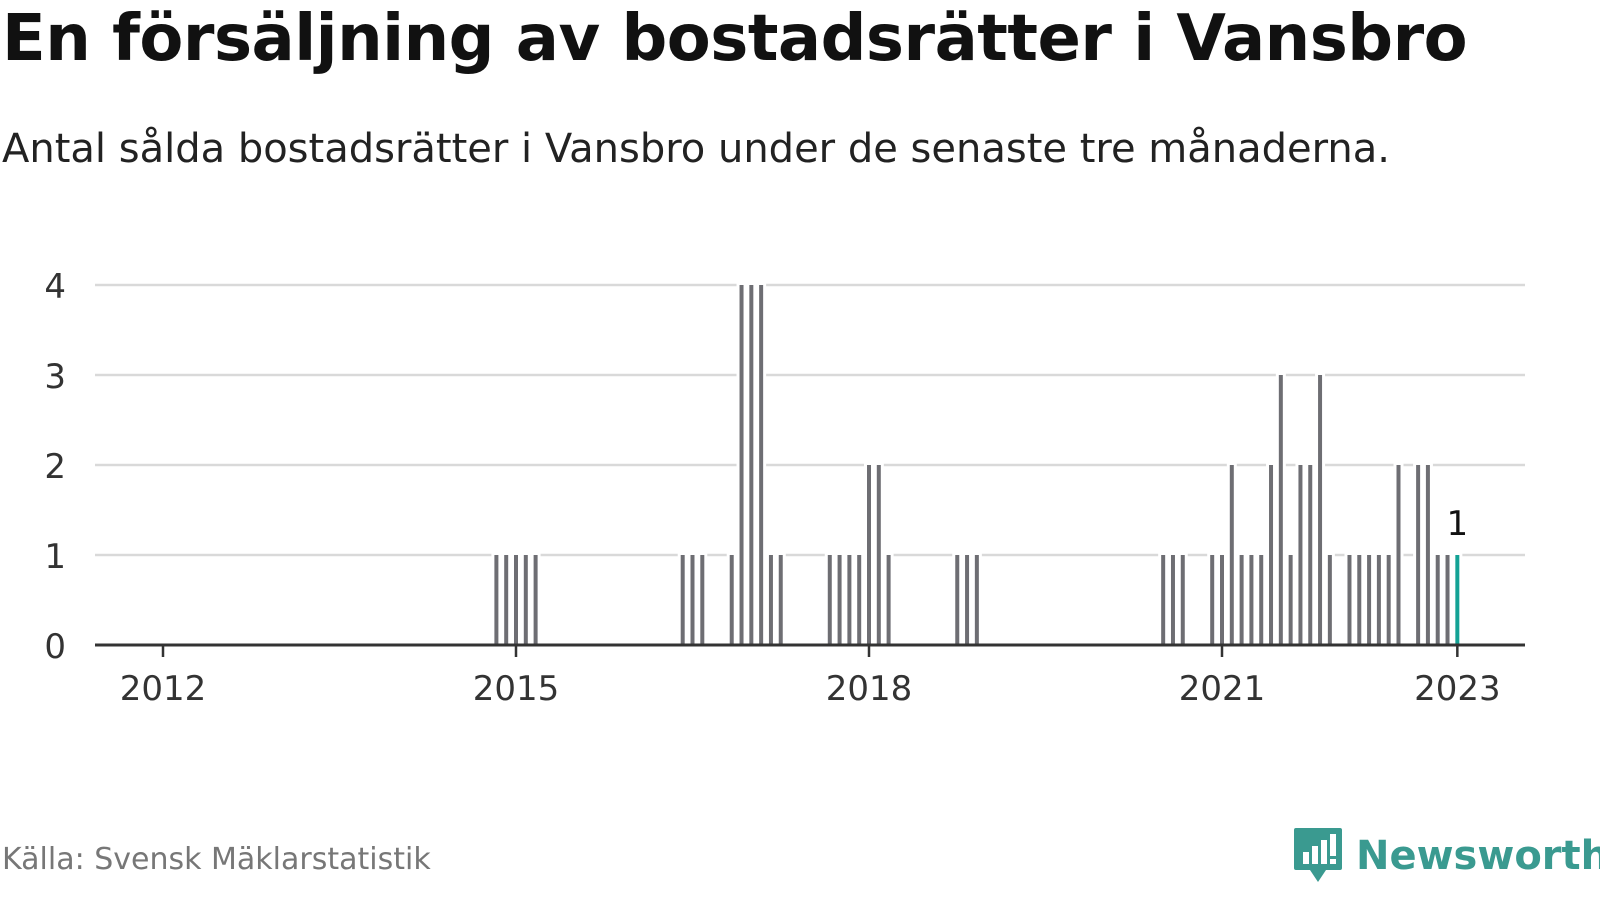  I want to click on highlight-value-label: 1, so click(1458, 524).